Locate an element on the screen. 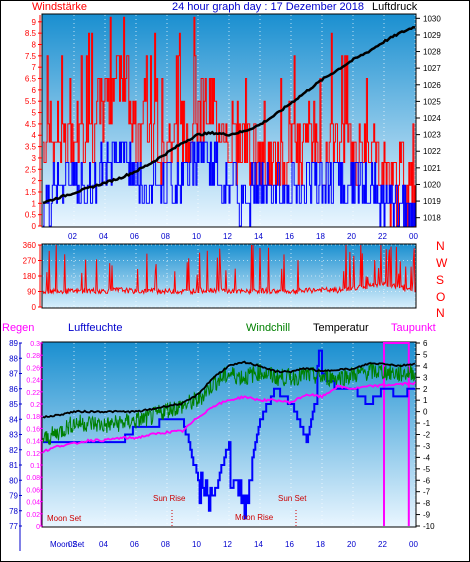  y-tick-label-temp: -4 is located at coordinates (427, 457).